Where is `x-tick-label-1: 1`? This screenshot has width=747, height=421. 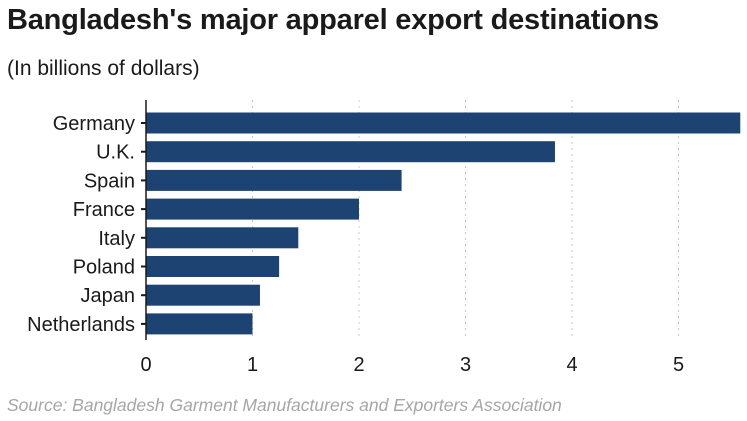 x-tick-label-1: 1 is located at coordinates (252, 365).